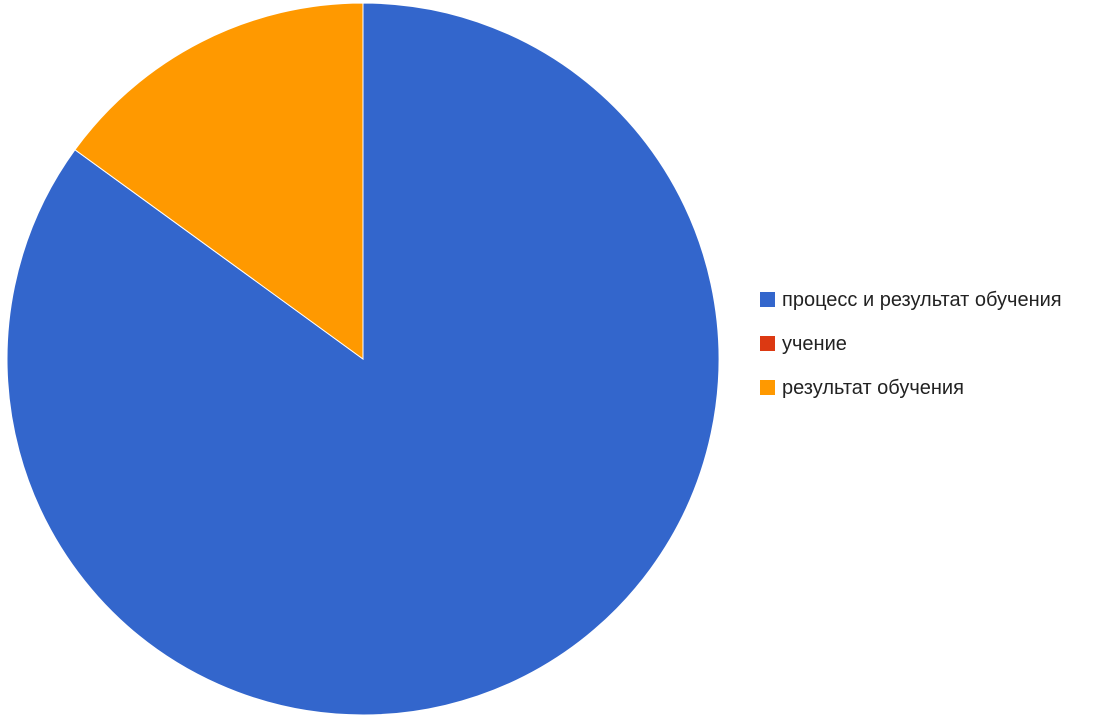 The height and width of the screenshot is (717, 1095). I want to click on legend-swatch-learning-result, so click(767, 387).